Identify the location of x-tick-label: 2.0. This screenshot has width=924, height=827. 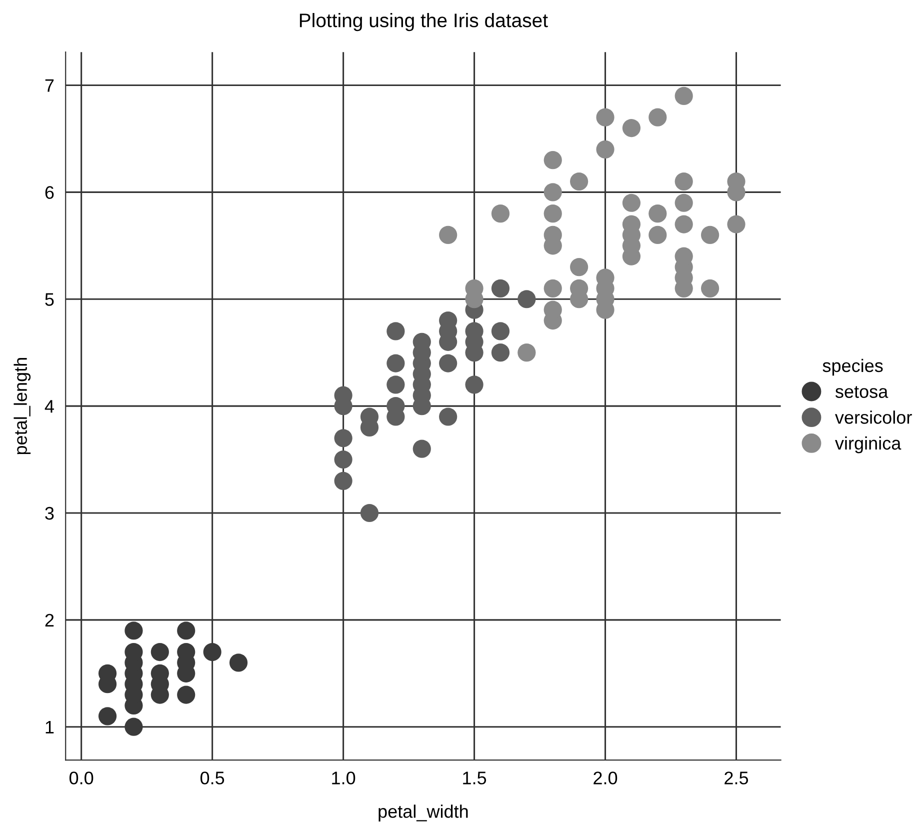
(606, 778).